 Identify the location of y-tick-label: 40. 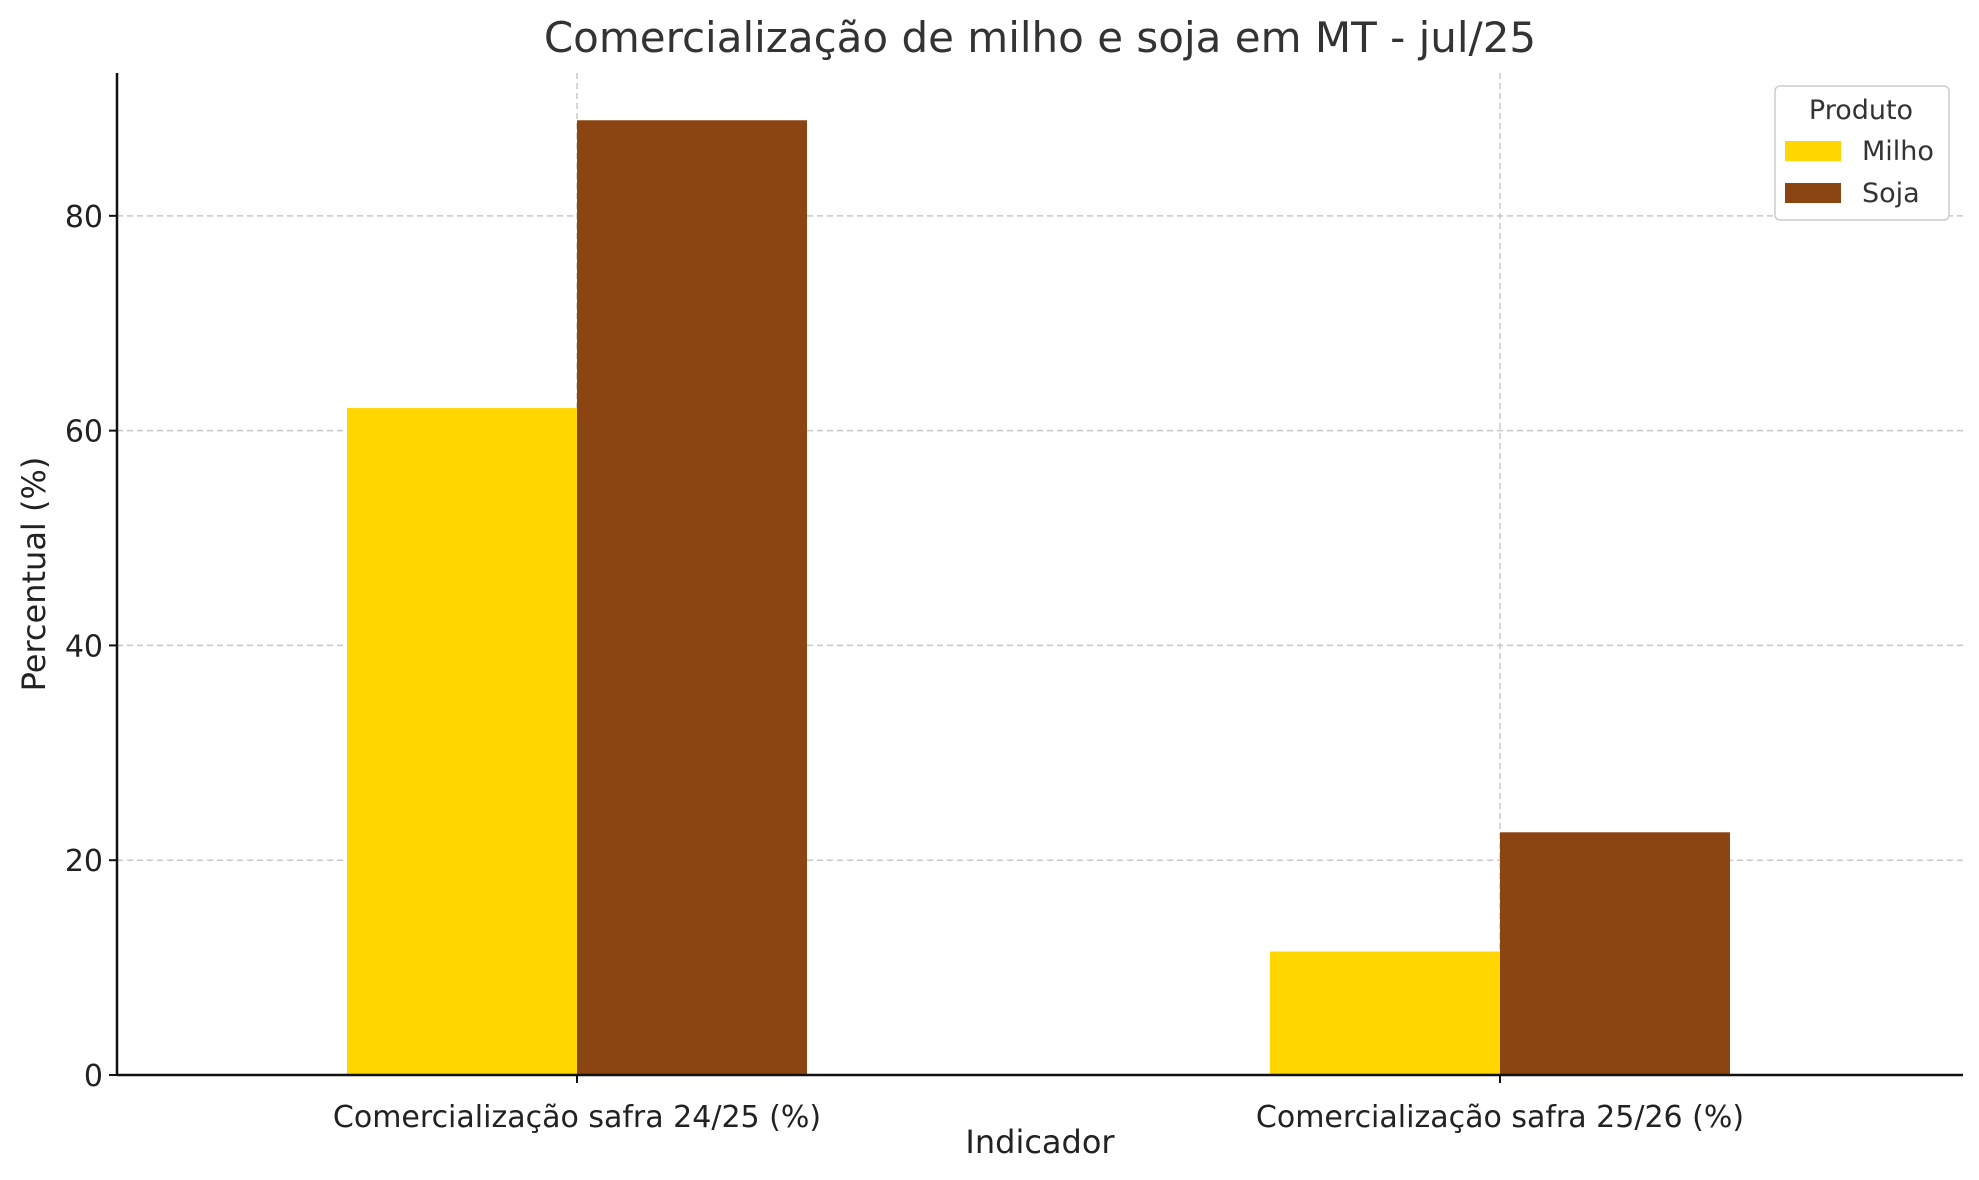
(84, 646).